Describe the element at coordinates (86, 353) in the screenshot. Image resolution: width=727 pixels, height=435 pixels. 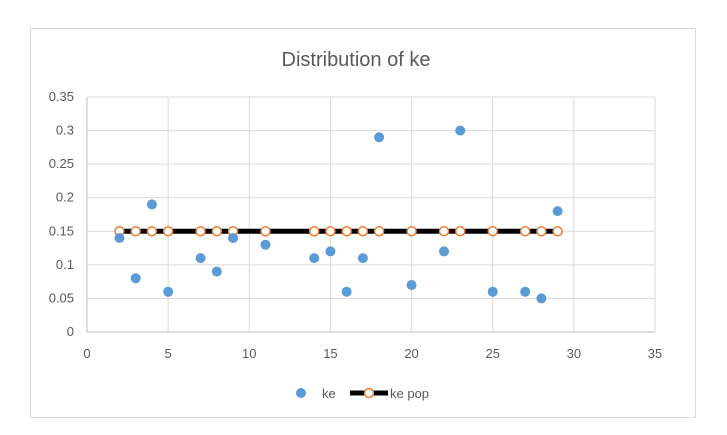
I see `x-tick-label: 0` at that location.